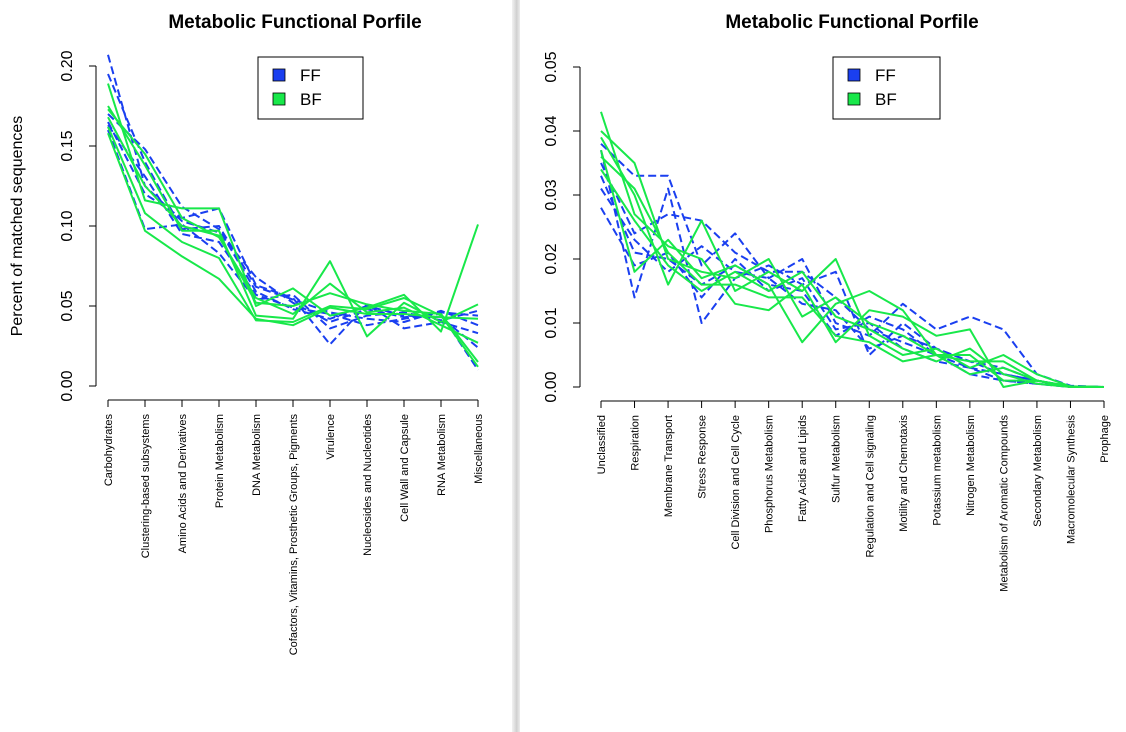 This screenshot has height=732, width=1126. I want to click on x-tick-label: Potassium metabolism, so click(937, 470).